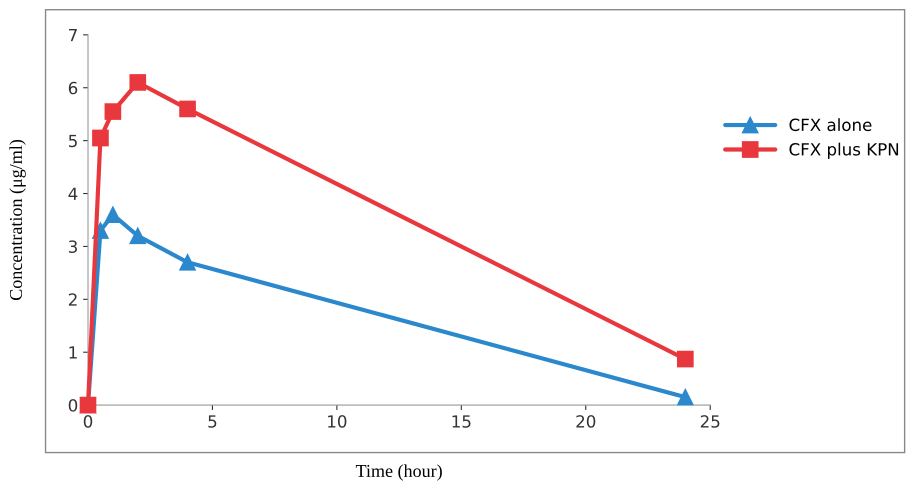 Image resolution: width=911 pixels, height=484 pixels. Describe the element at coordinates (710, 421) in the screenshot. I see `x-tick-label: 25` at that location.